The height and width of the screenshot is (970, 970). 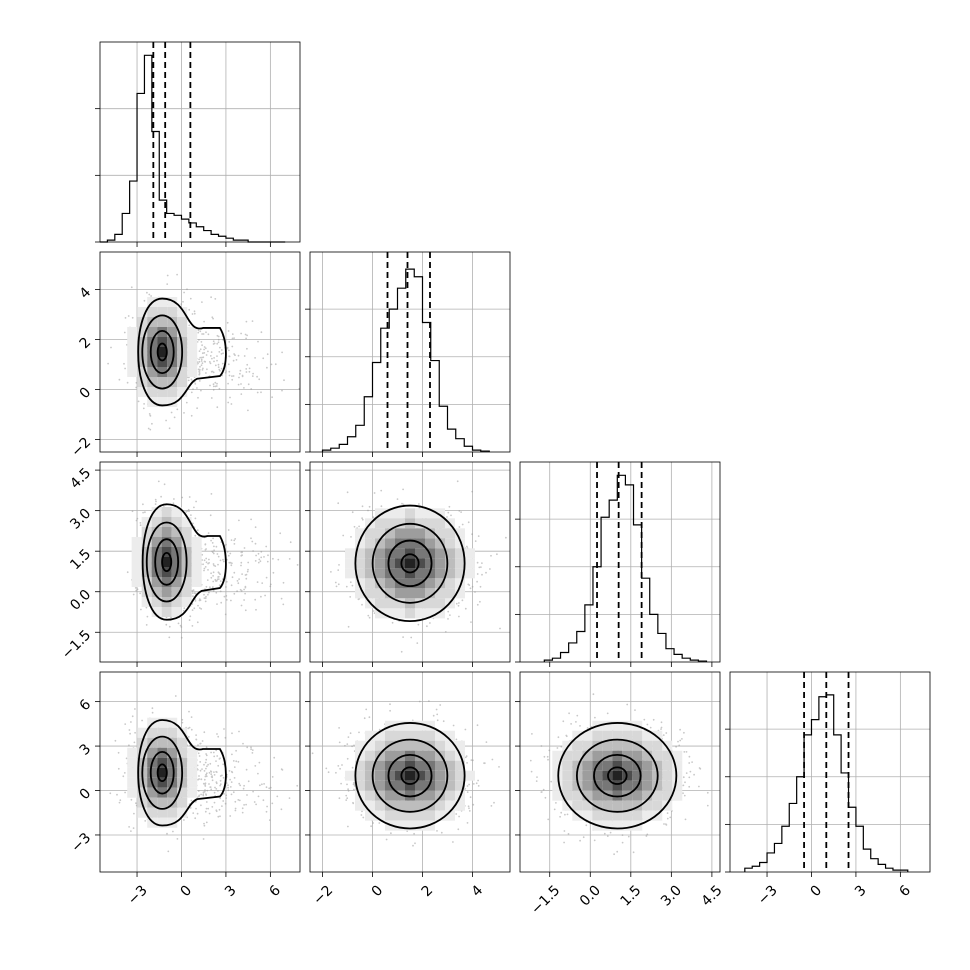 What do you see at coordinates (817, 891) in the screenshot?
I see `x-tick-label: 0` at bounding box center [817, 891].